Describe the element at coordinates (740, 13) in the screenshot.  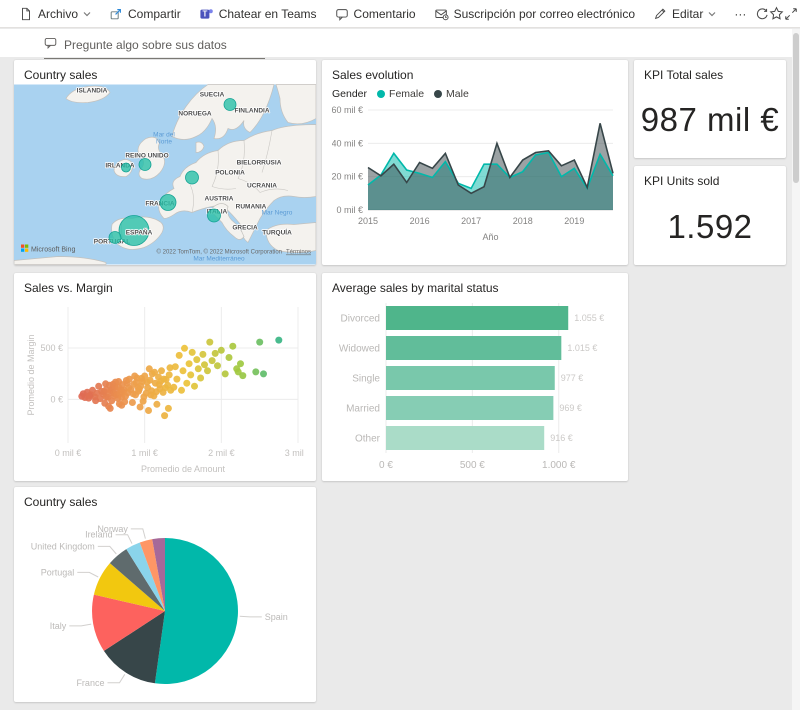
I see `more-options-button: ···` at that location.